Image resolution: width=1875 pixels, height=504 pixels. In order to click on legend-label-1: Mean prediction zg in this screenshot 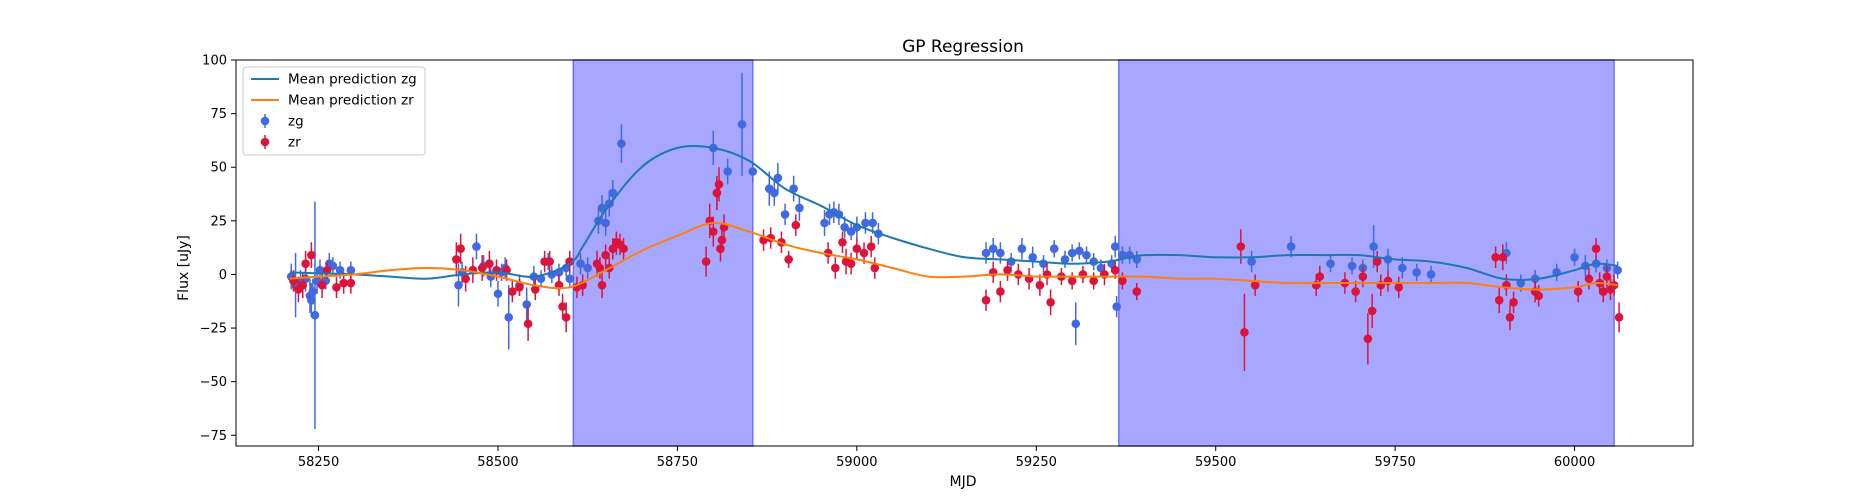, I will do `click(352, 80)`.